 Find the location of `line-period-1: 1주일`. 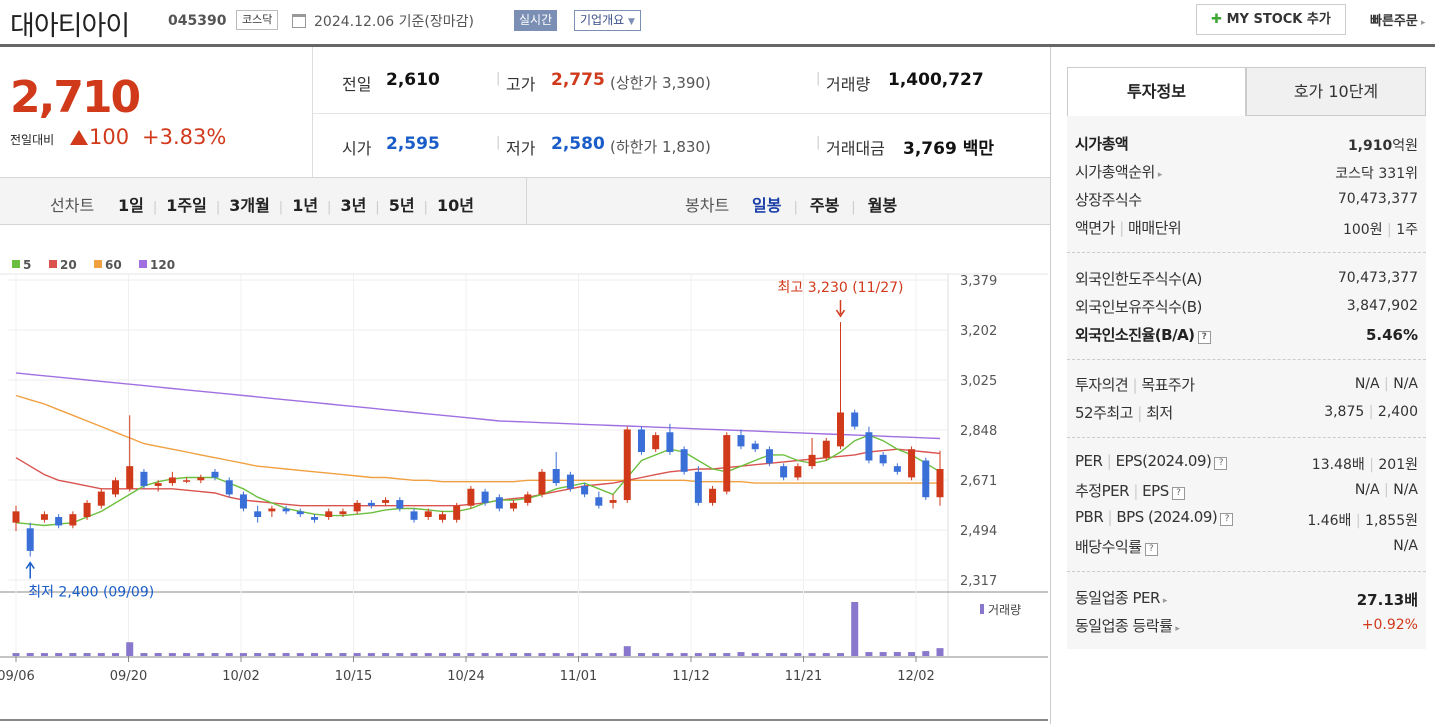

line-period-1: 1주일 is located at coordinates (186, 205).